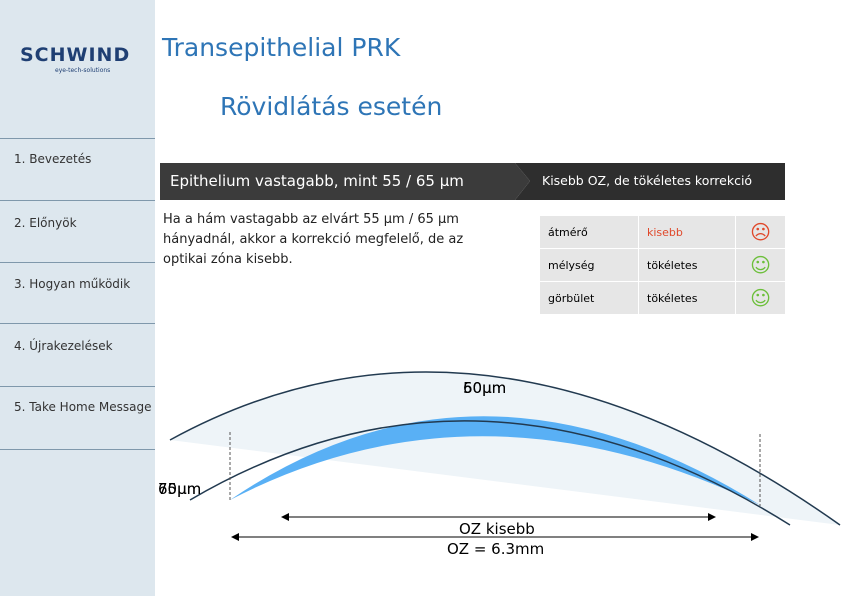 This screenshot has width=842, height=596. What do you see at coordinates (83, 407) in the screenshot?
I see `nav-item: 5. Take Home Message` at bounding box center [83, 407].